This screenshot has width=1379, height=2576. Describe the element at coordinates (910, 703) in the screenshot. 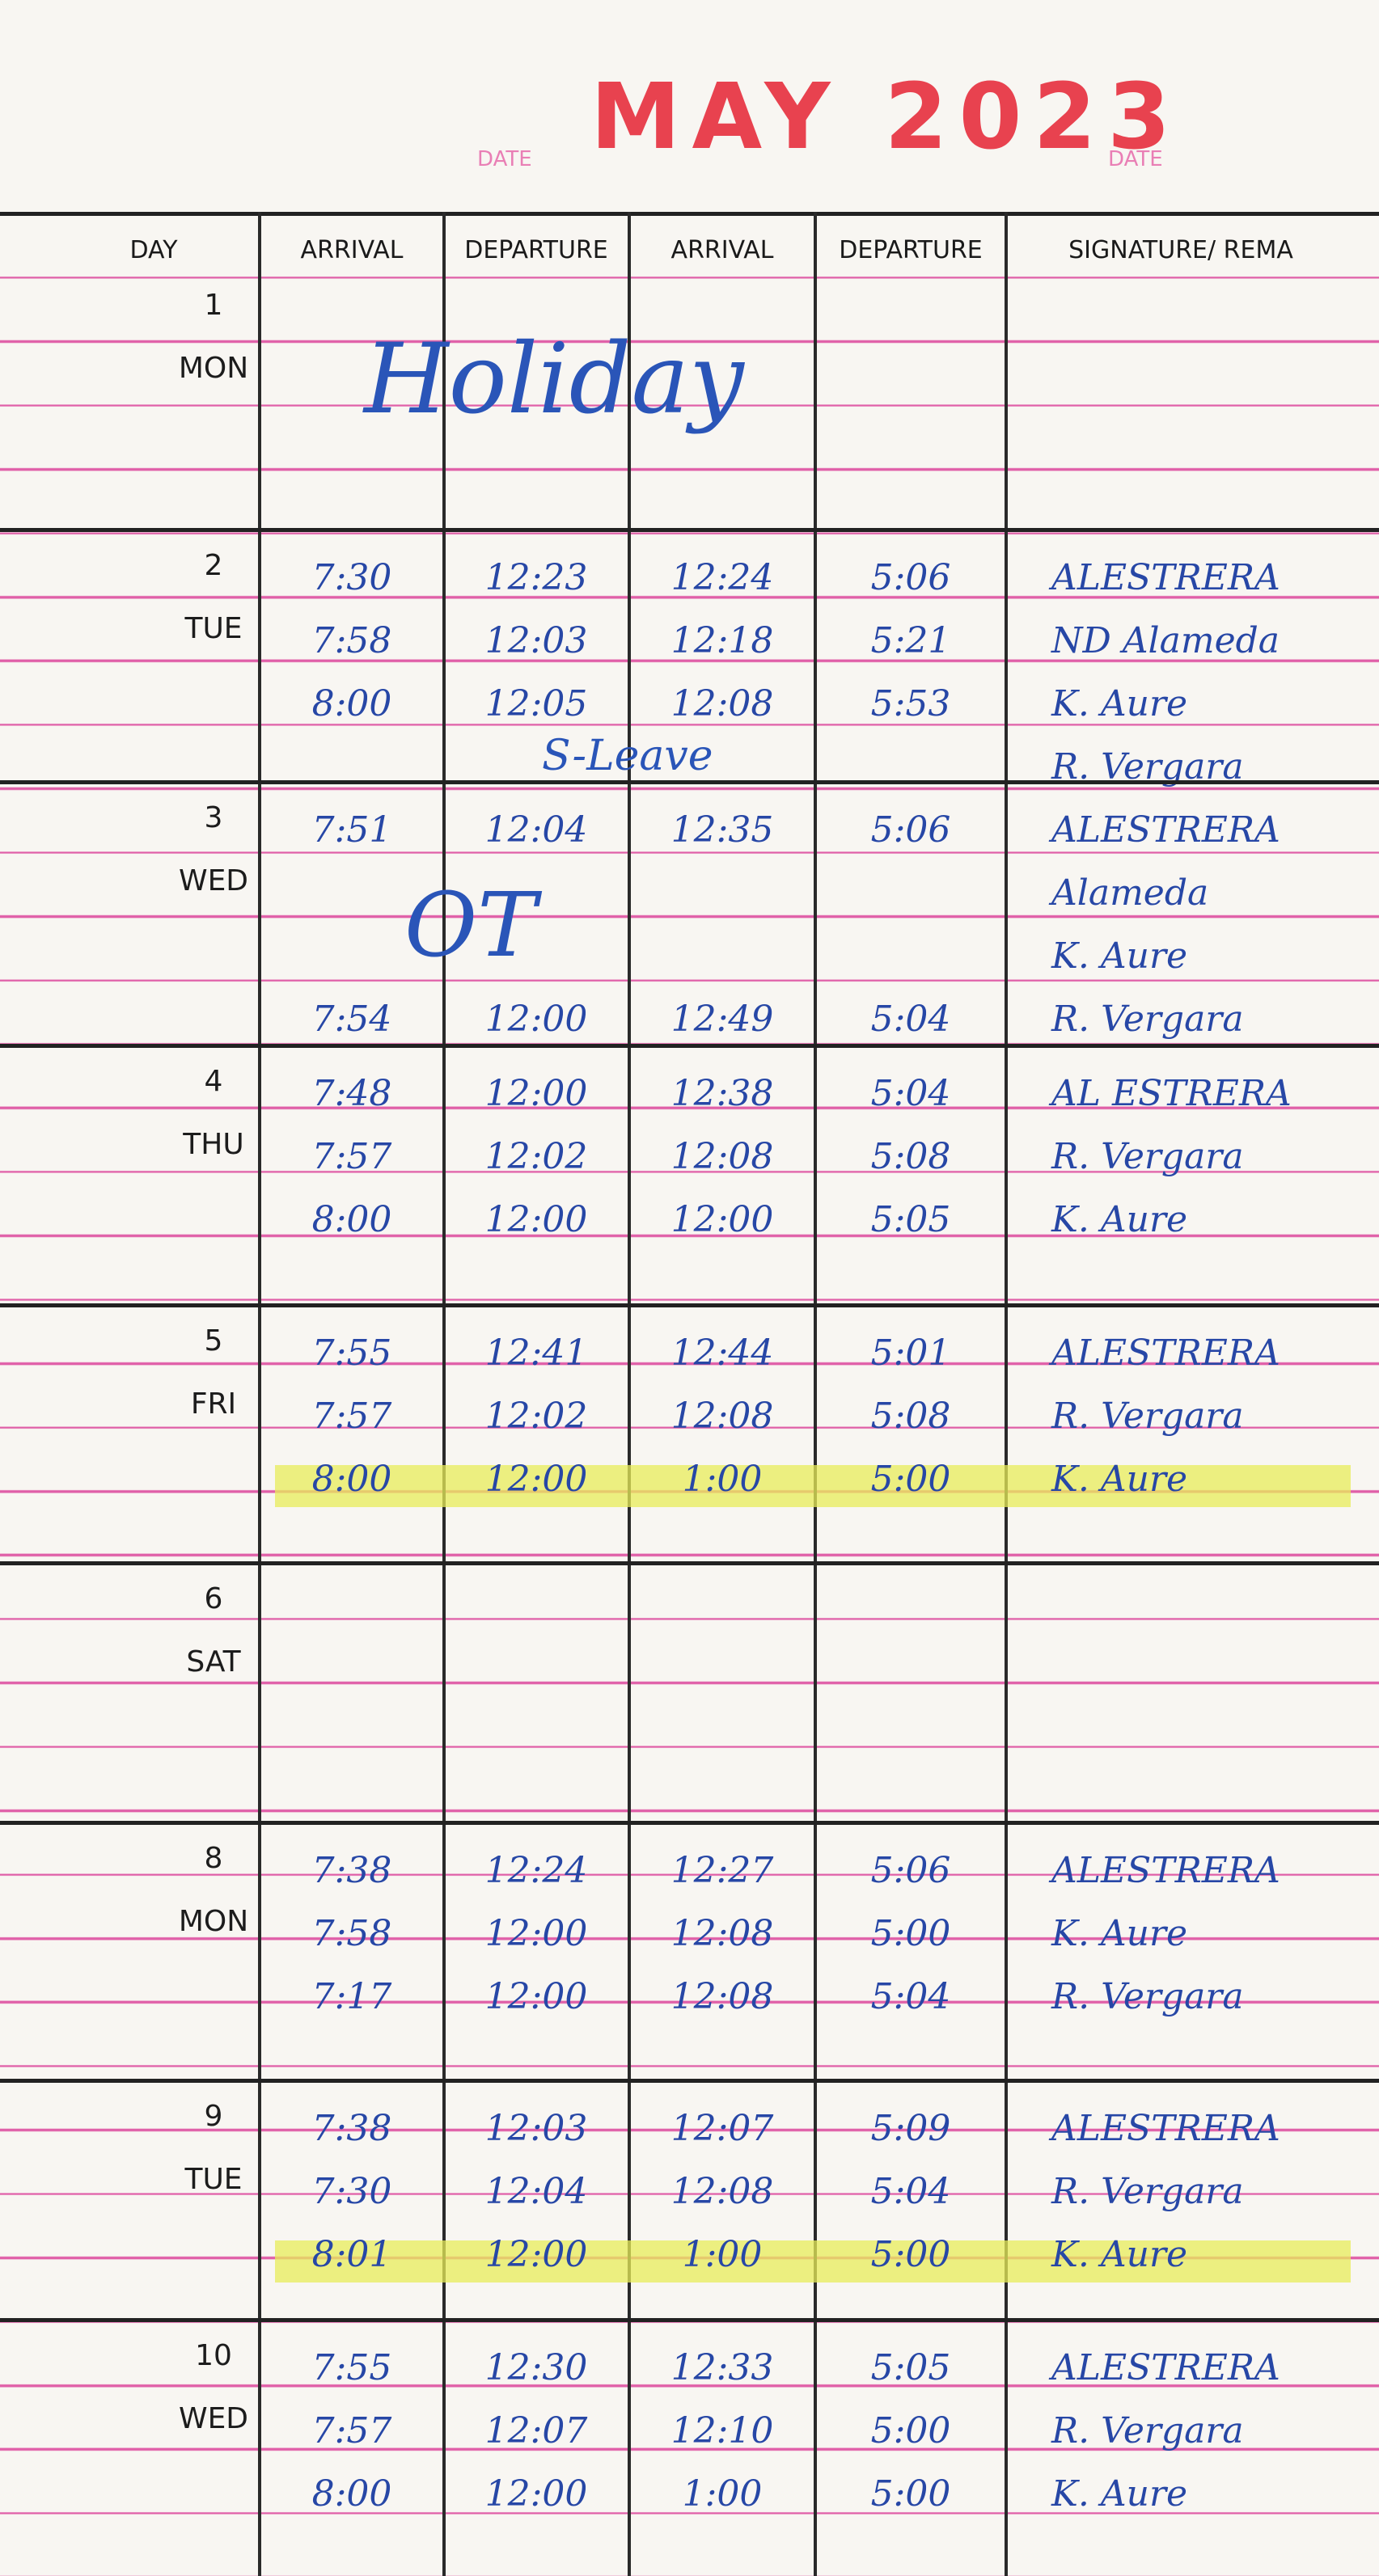

I see `time-entry: 5:53` at that location.